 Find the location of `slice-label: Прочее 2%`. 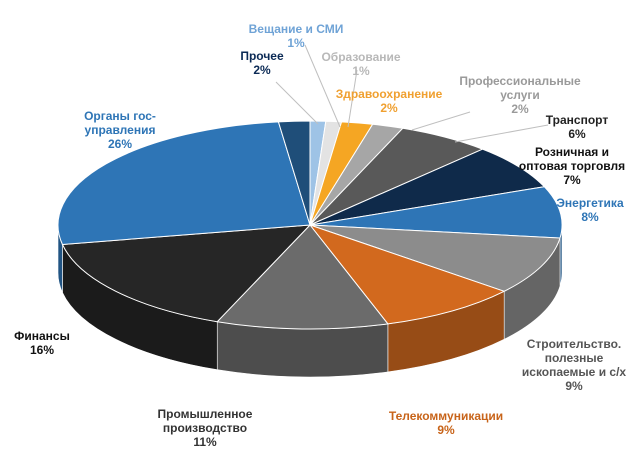

slice-label: Прочее 2% is located at coordinates (262, 63).